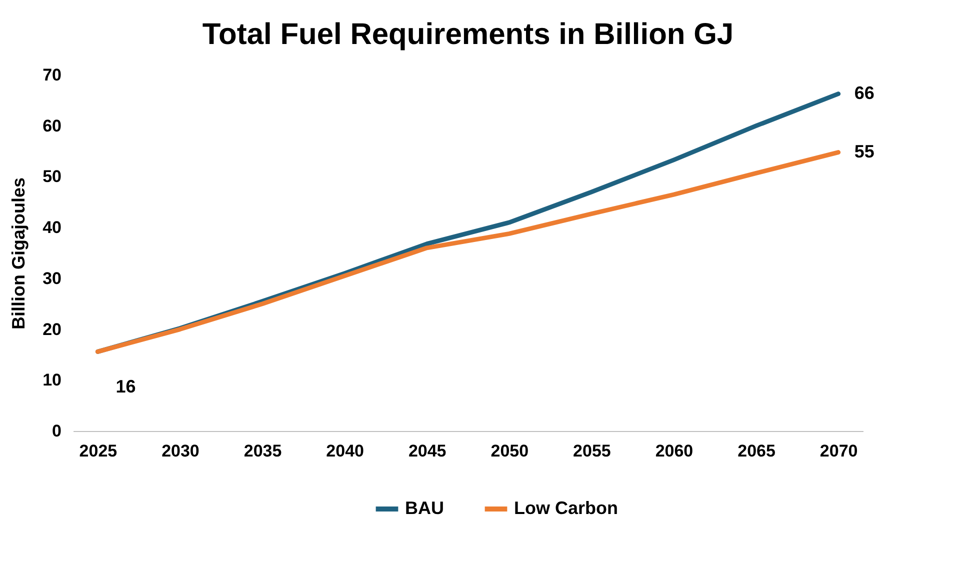  I want to click on data-label: 66, so click(864, 92).